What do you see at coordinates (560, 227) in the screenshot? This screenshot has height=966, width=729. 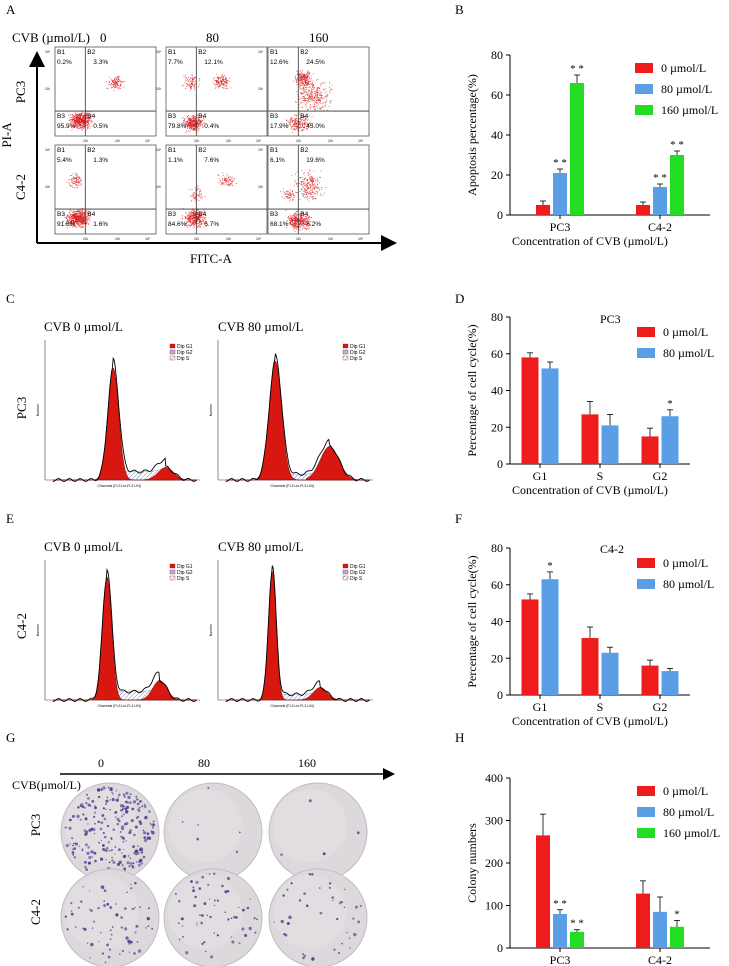 I see `x-tick-label: PC3` at bounding box center [560, 227].